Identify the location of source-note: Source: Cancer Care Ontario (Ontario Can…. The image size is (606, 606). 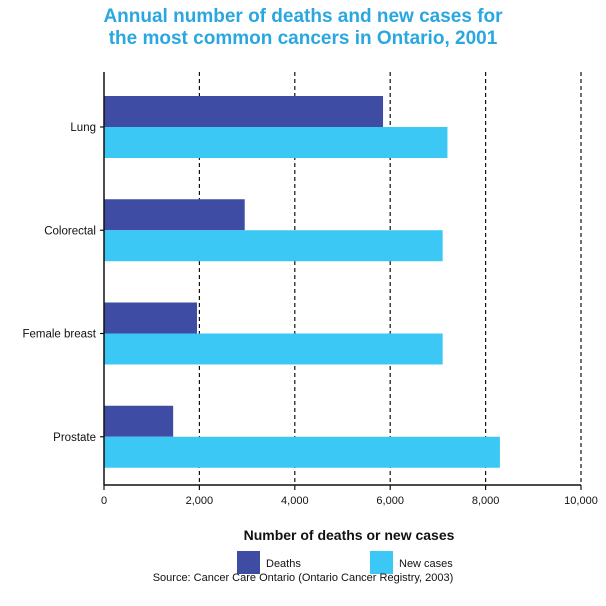
(303, 578).